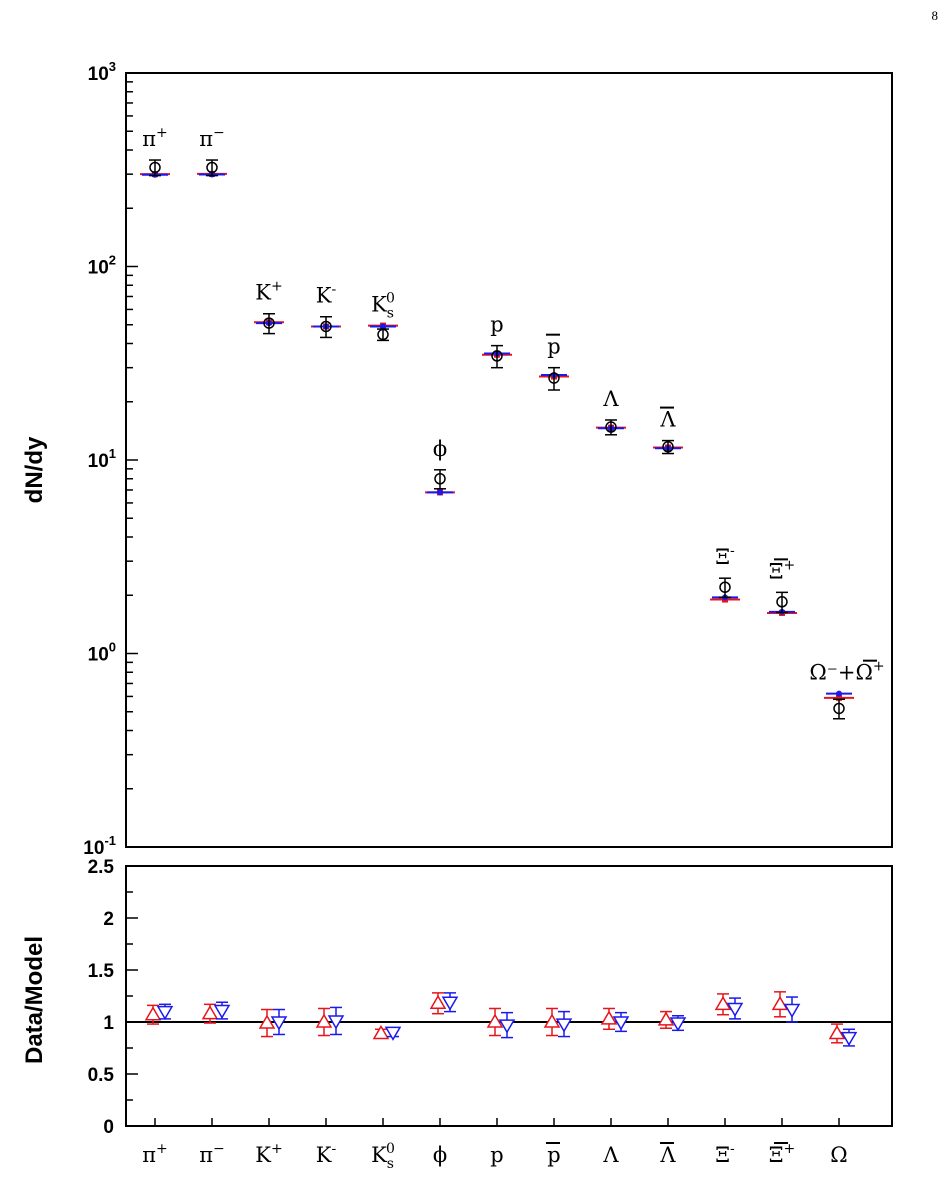 This screenshot has height=1197, width=952. I want to click on y-tick-label: 2, so click(108, 919).